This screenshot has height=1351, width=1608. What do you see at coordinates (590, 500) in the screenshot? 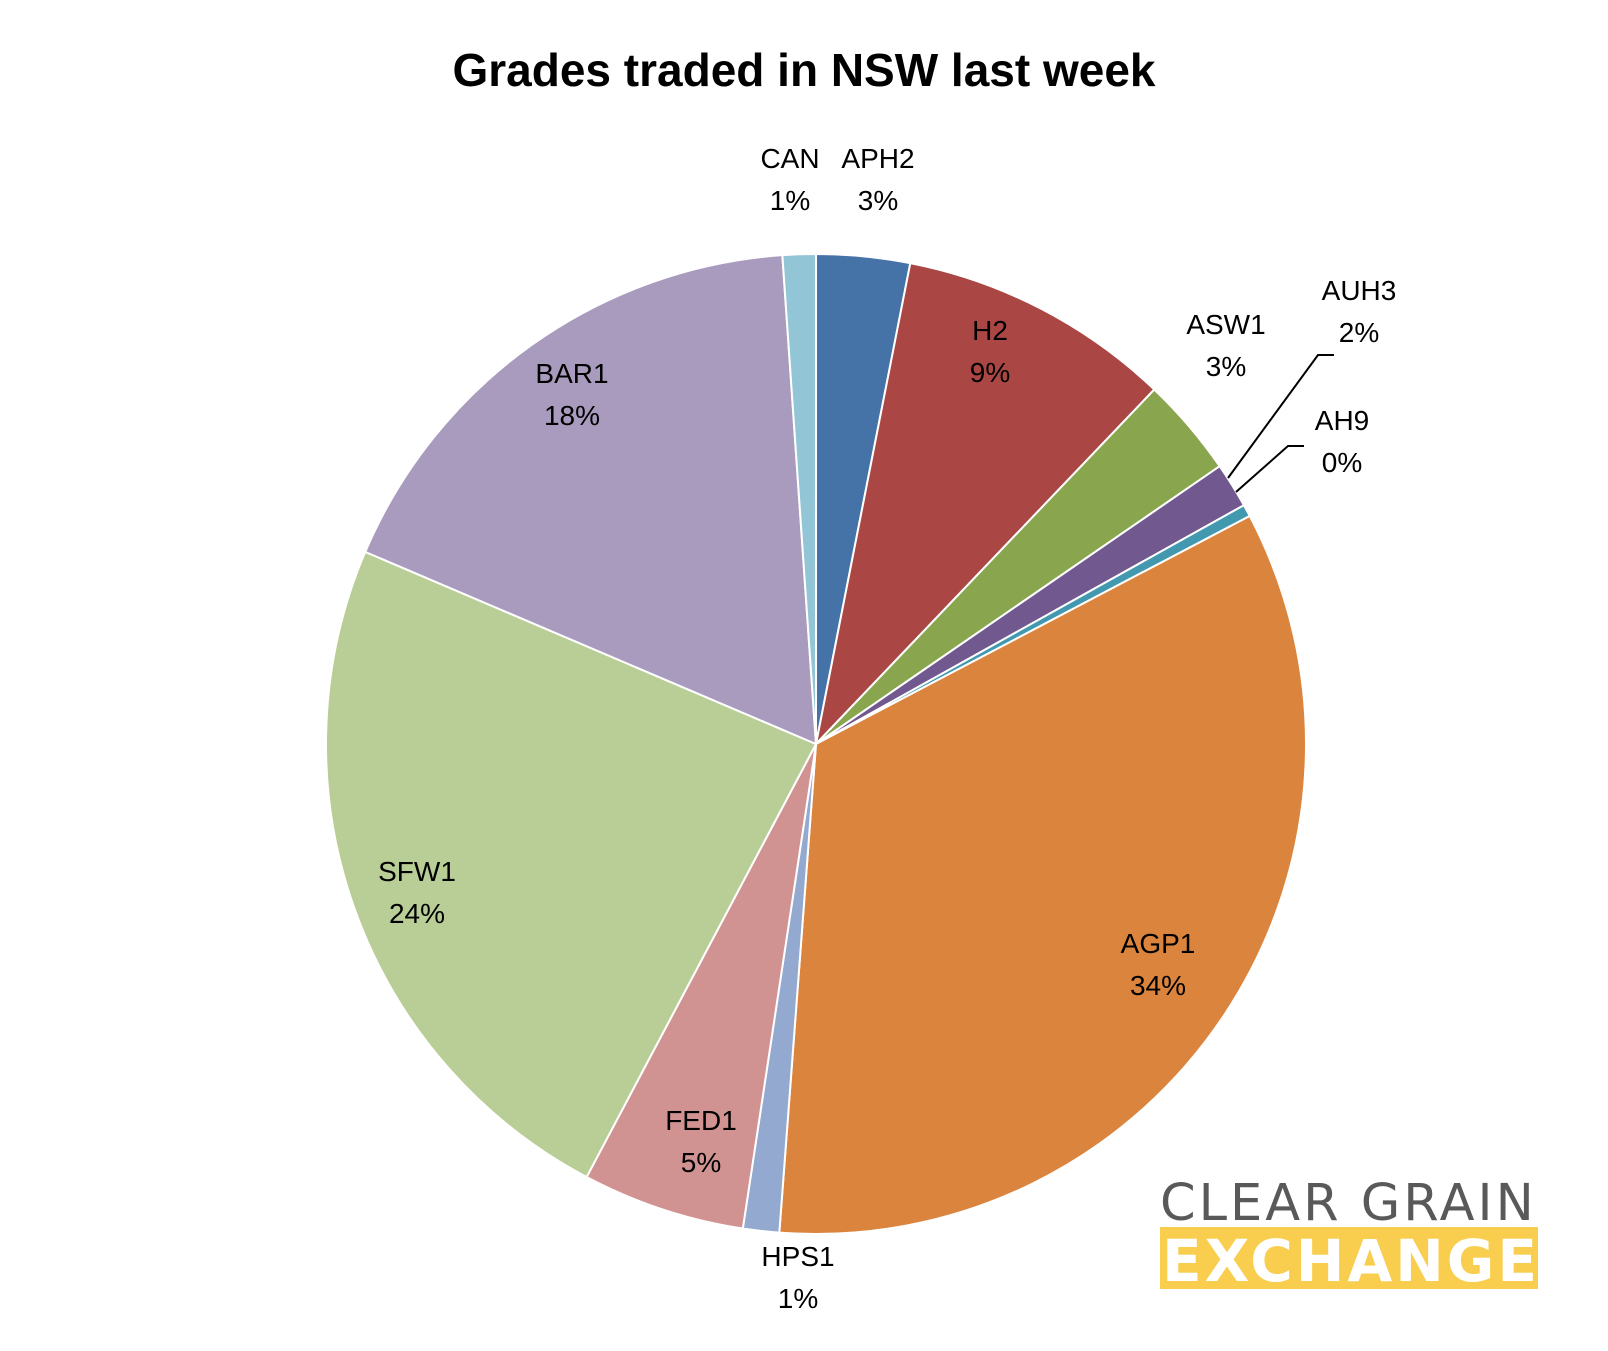
I see `pie-slice-bar1` at bounding box center [590, 500].